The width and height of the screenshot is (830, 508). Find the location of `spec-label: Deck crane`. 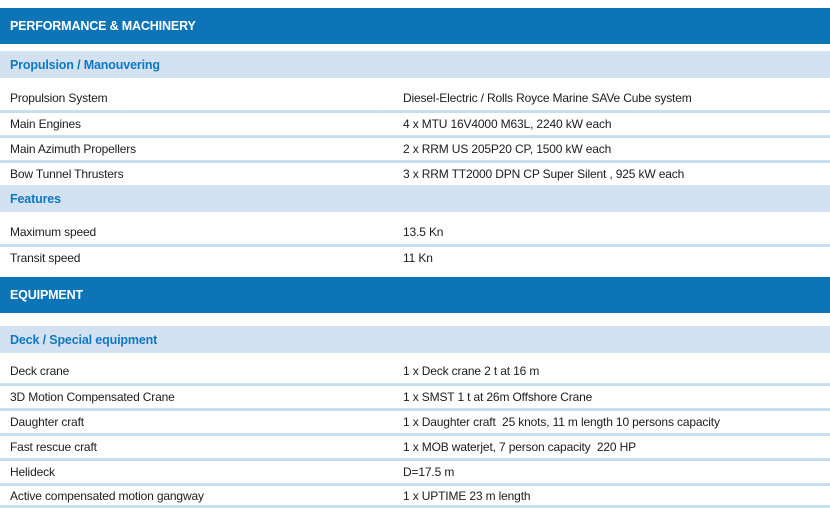

spec-label: Deck crane is located at coordinates (40, 370).